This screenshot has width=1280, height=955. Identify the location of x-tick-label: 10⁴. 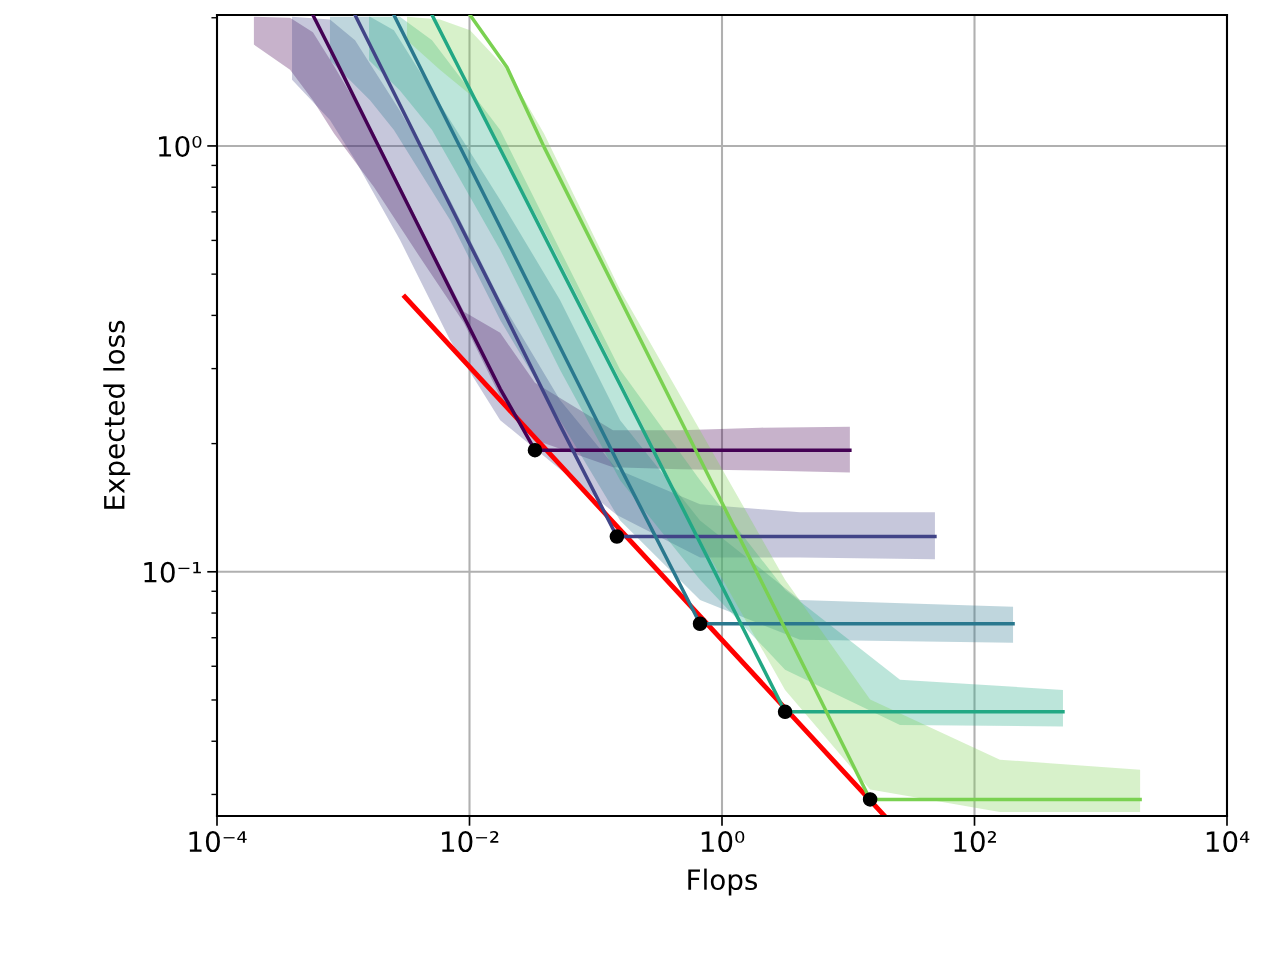
(1228, 842).